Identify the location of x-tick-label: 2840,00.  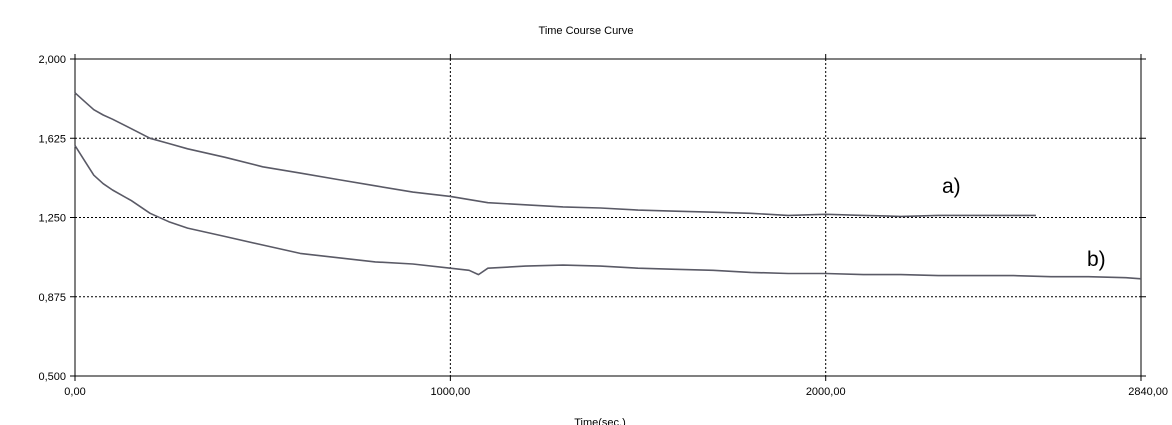
(1148, 392).